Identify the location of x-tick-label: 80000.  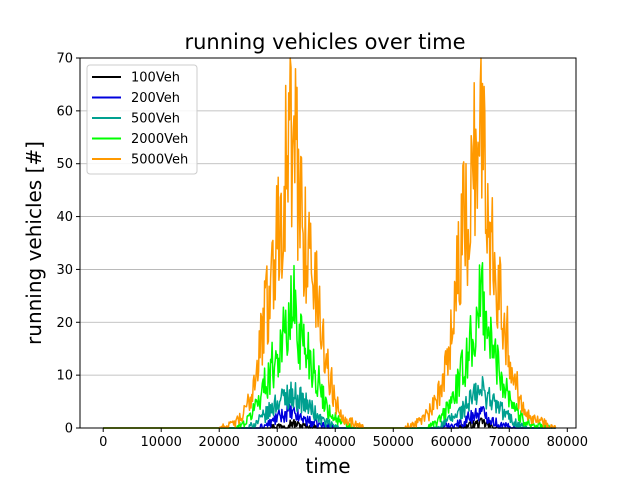
(567, 442).